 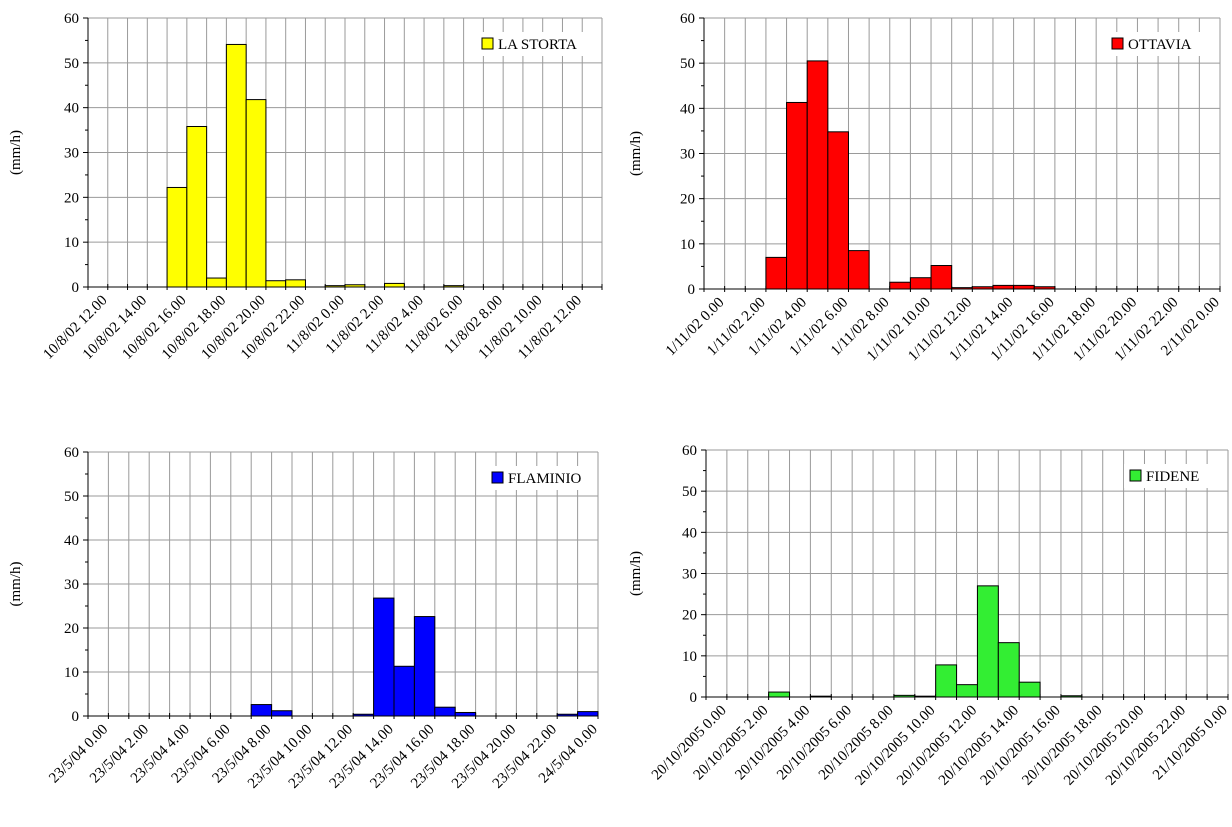 I want to click on x-tick-label: 21/10/2005 0.00, so click(x=1190, y=743).